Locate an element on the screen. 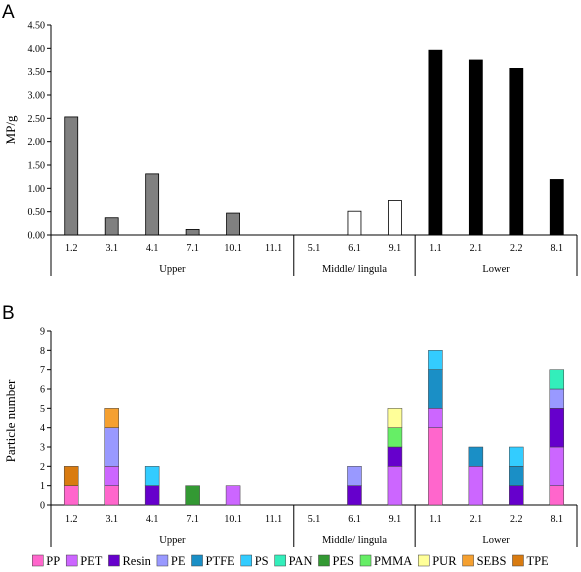 The height and width of the screenshot is (572, 581). legend-label: PES is located at coordinates (343, 561).